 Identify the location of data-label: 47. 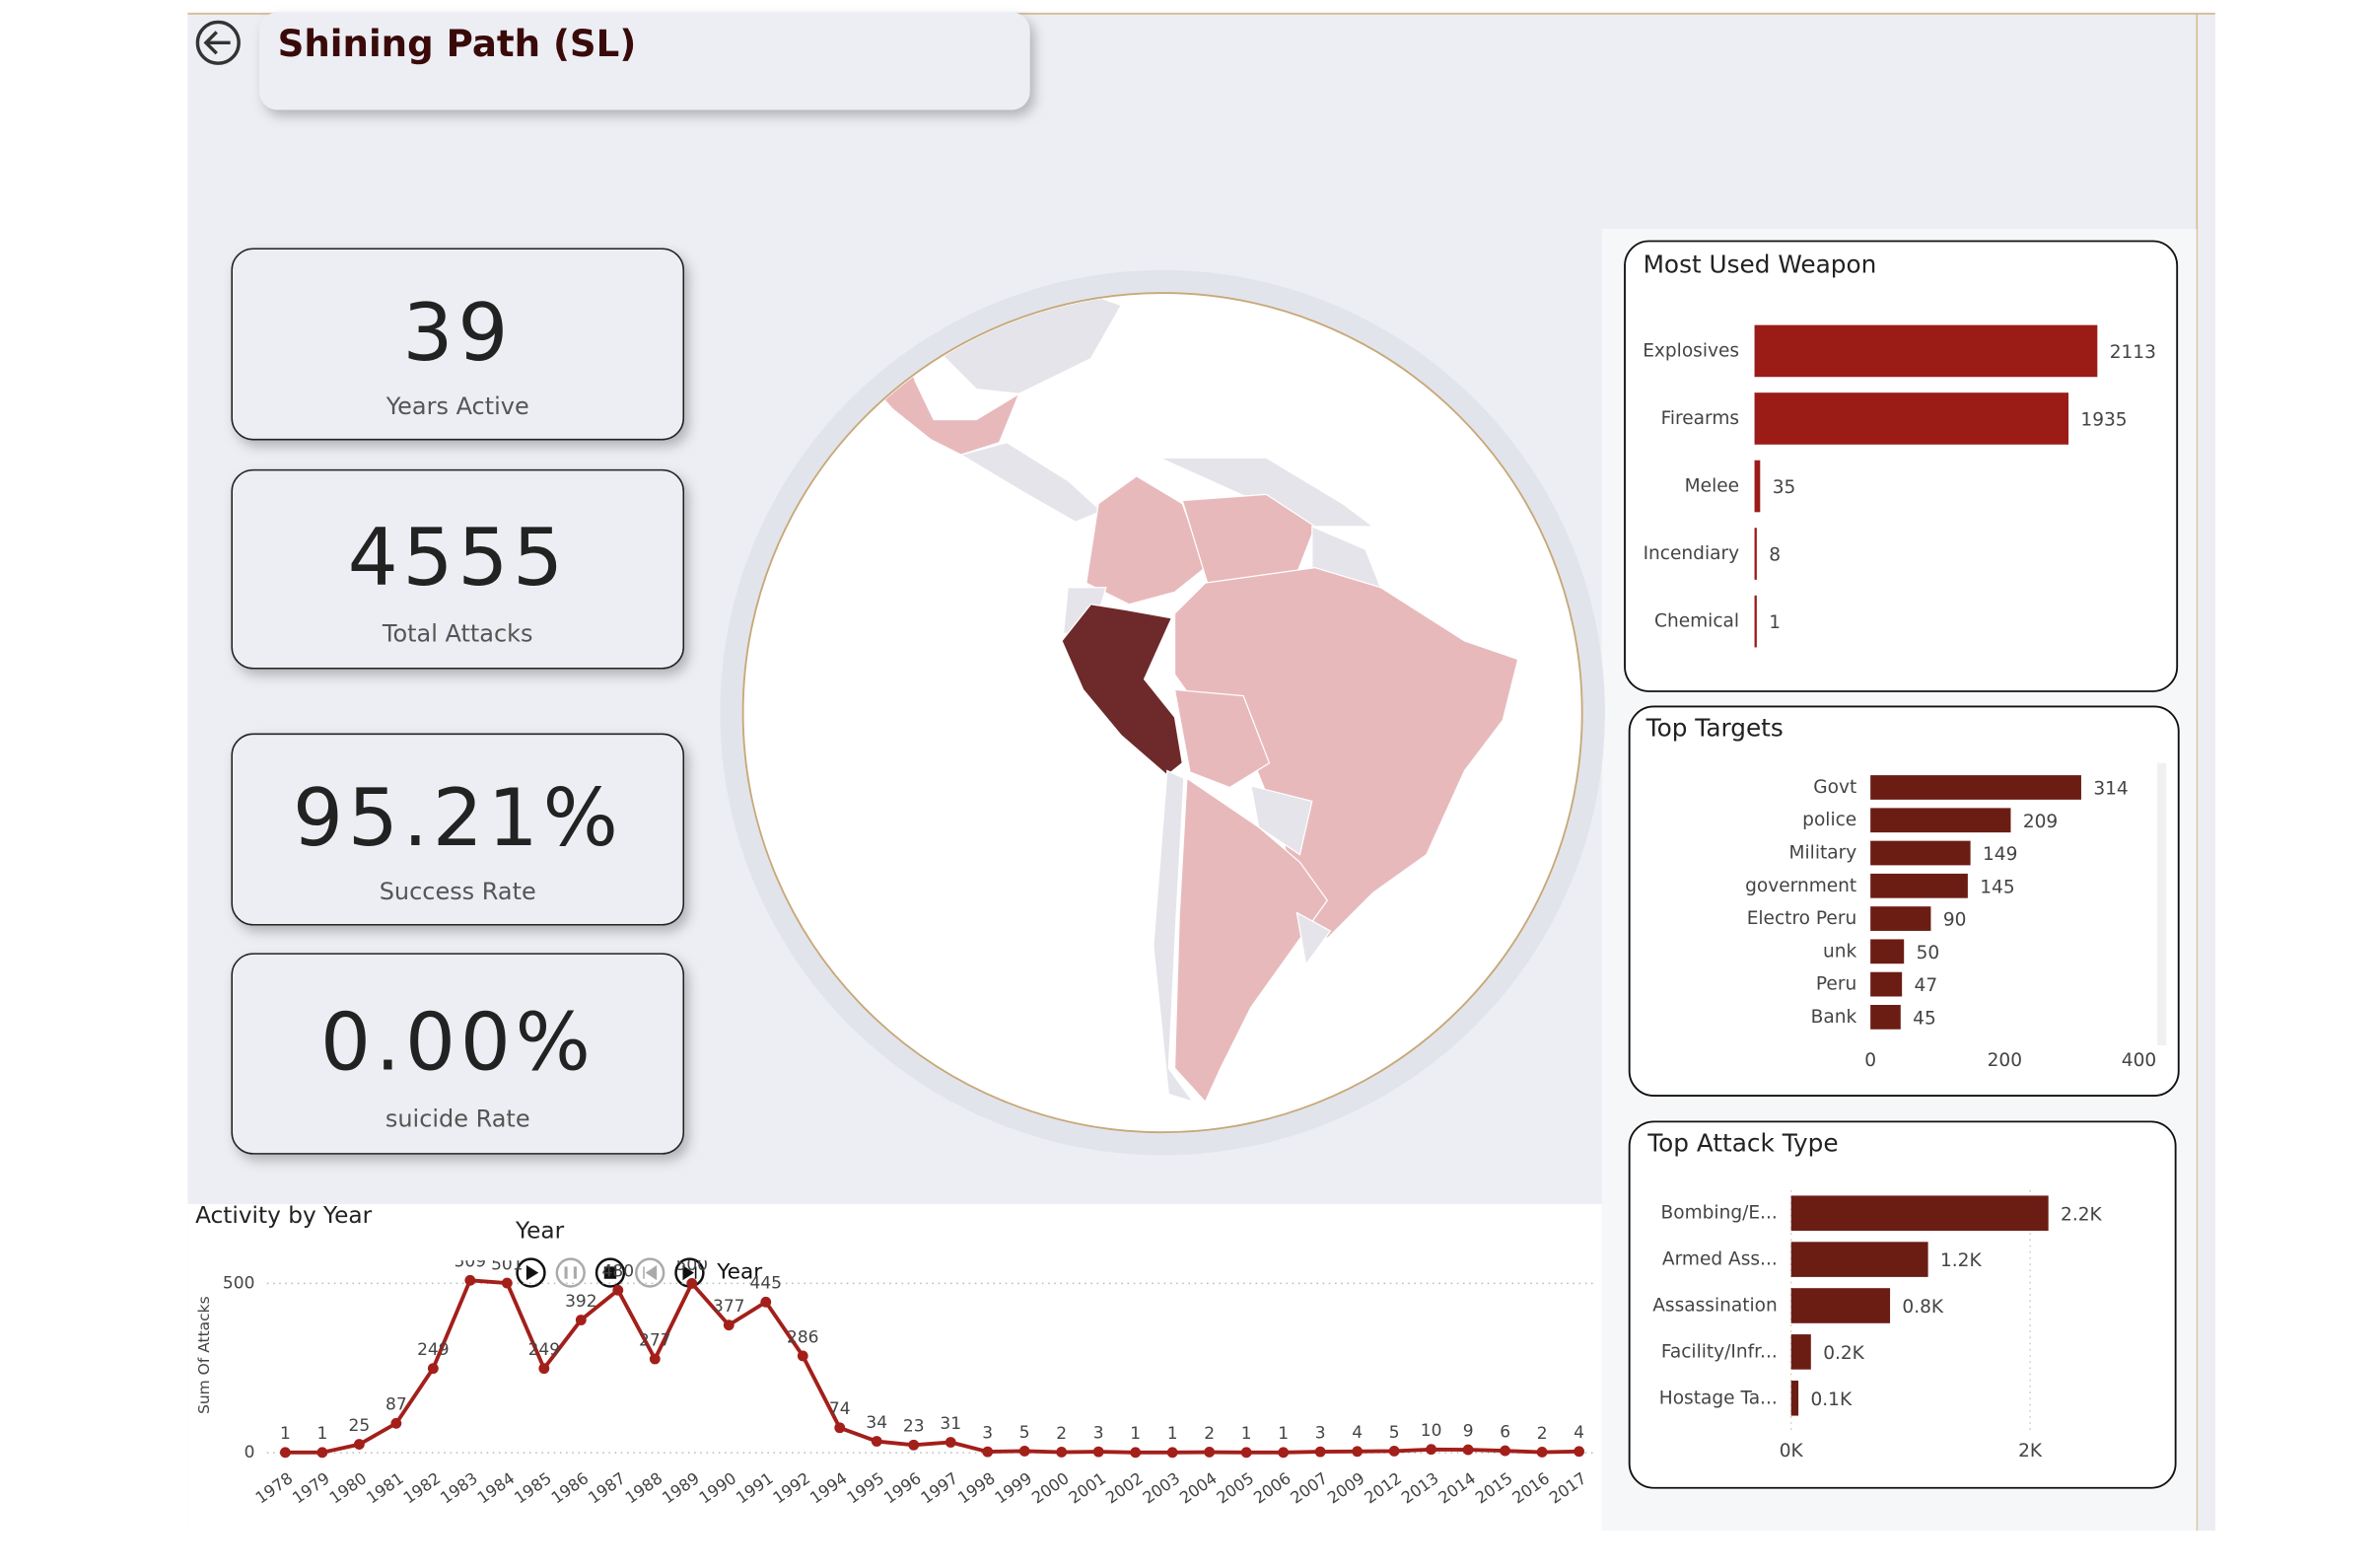
(1926, 985).